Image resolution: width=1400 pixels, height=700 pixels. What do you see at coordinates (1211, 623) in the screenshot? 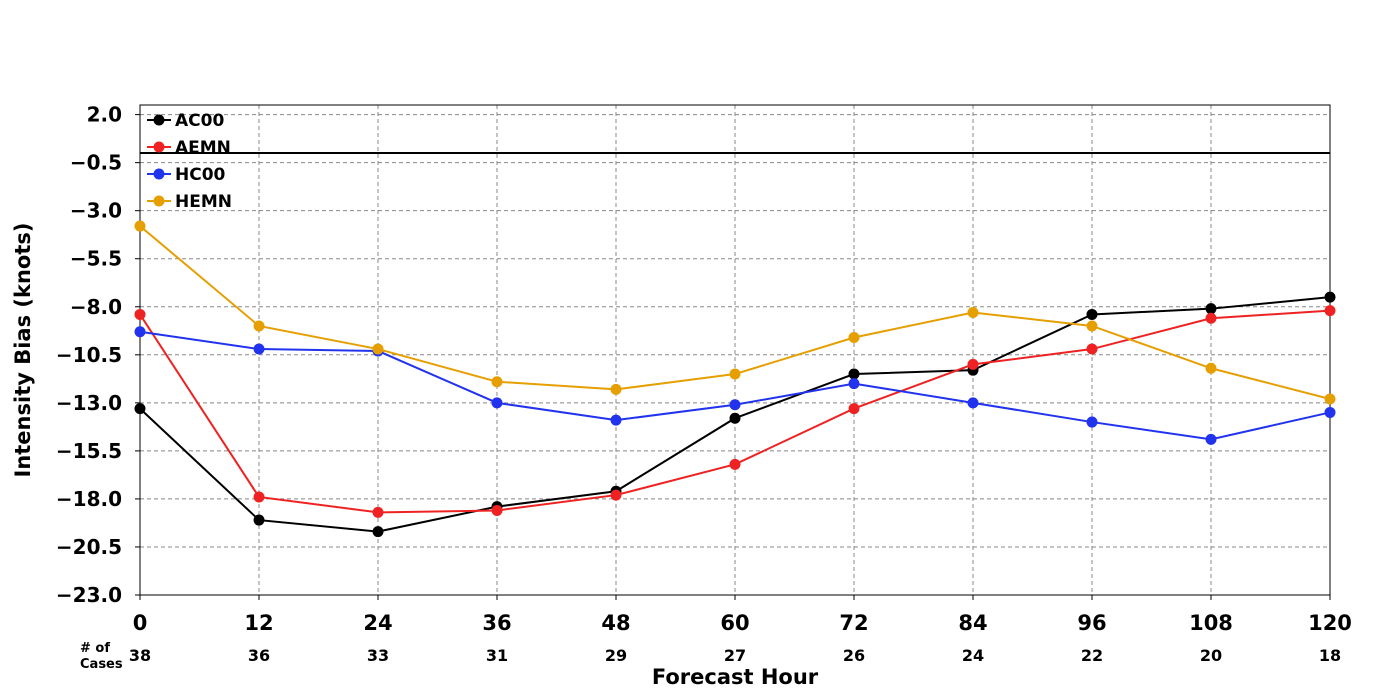
I see `x-tick-label: 108` at bounding box center [1211, 623].